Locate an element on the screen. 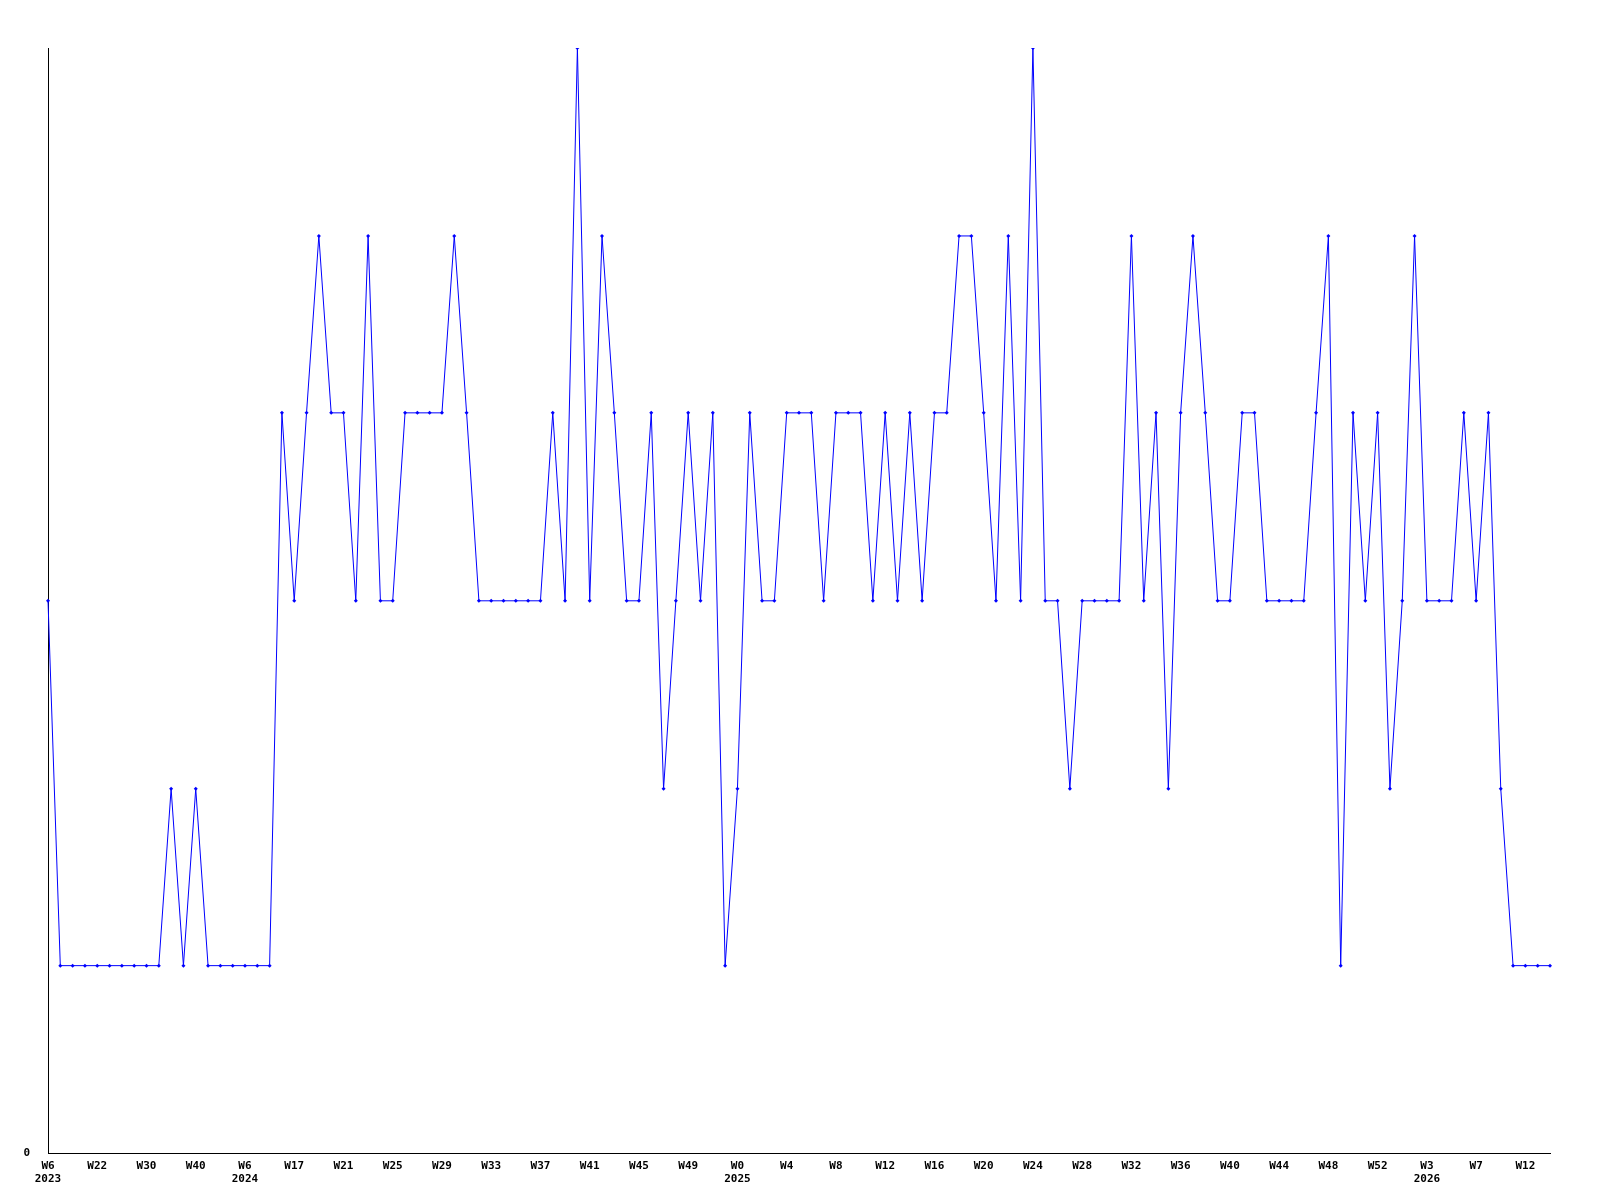 The image size is (1600, 1200). x-tick-label: W3 2026 is located at coordinates (1427, 1172).